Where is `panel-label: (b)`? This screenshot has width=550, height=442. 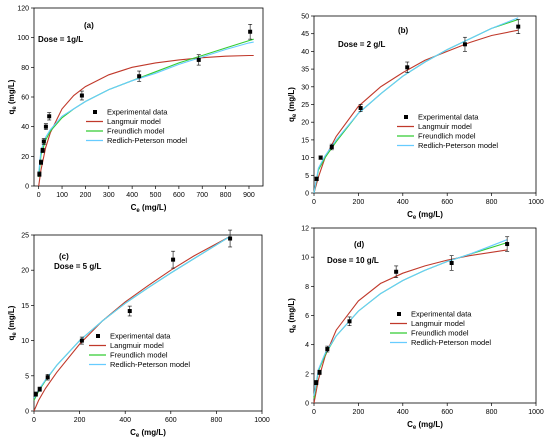 panel-label: (b) is located at coordinates (403, 30).